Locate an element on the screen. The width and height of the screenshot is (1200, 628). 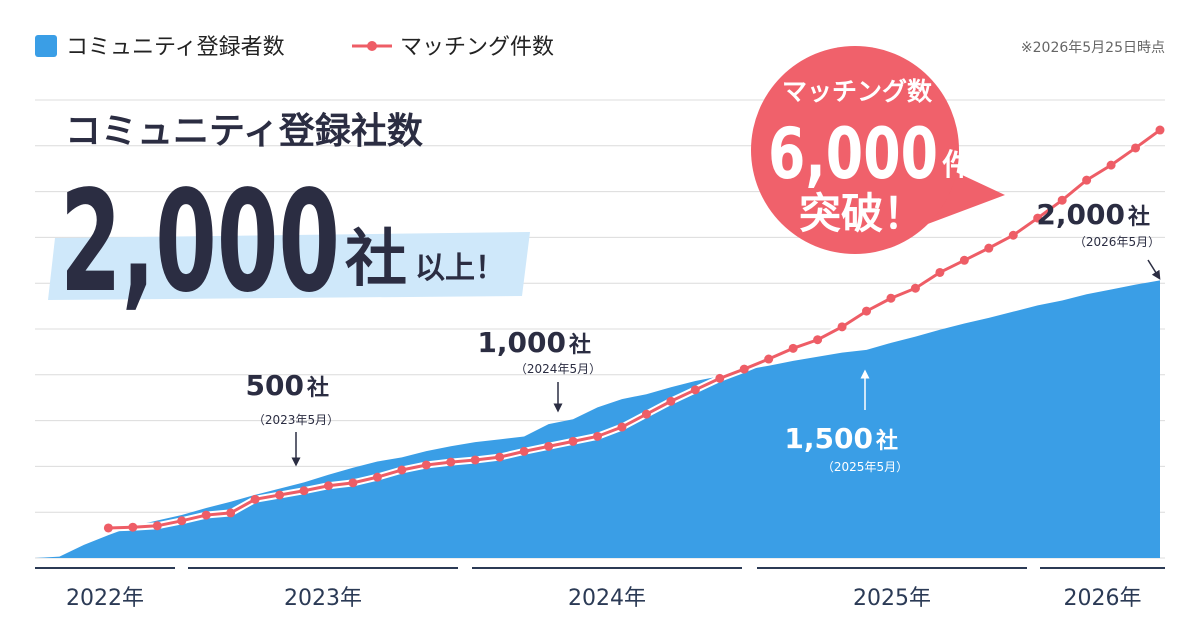
note: ※2026年5月25日時点 is located at coordinates (1093, 48).